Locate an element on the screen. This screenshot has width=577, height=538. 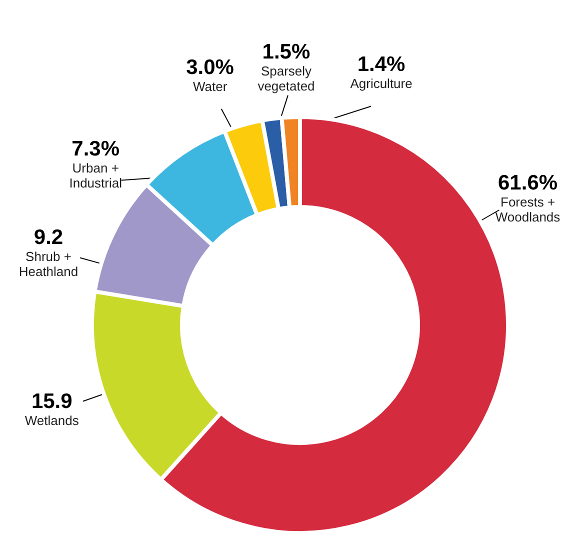
slice-label: Wetlands is located at coordinates (52, 420).